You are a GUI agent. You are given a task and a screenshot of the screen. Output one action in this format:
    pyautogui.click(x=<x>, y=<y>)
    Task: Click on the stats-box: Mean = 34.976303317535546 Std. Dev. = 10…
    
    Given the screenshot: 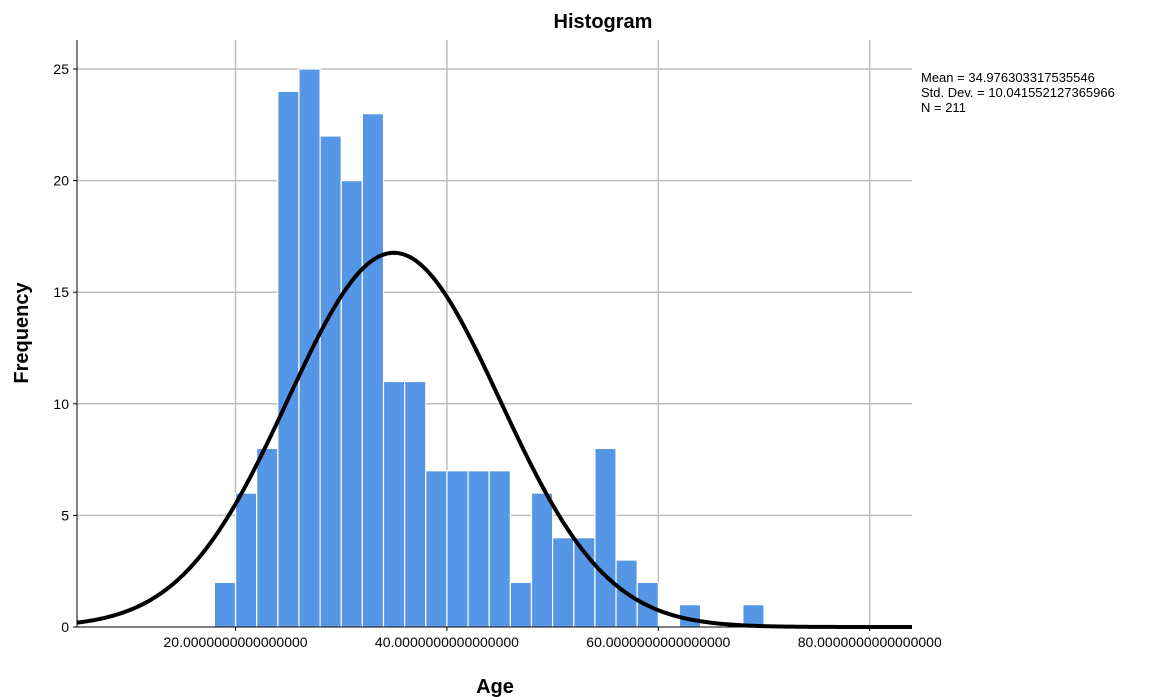 What is the action you would take?
    pyautogui.click(x=1018, y=92)
    